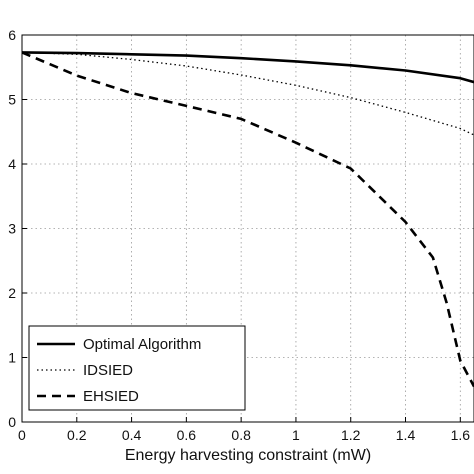 This screenshot has height=474, width=474. I want to click on series-line-optimal-algorithm, so click(247, 67).